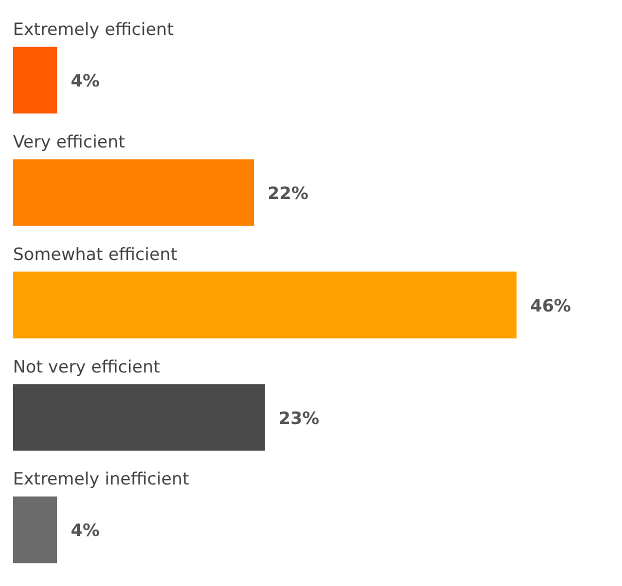 The width and height of the screenshot is (622, 586). I want to click on data-label: 22%, so click(288, 194).